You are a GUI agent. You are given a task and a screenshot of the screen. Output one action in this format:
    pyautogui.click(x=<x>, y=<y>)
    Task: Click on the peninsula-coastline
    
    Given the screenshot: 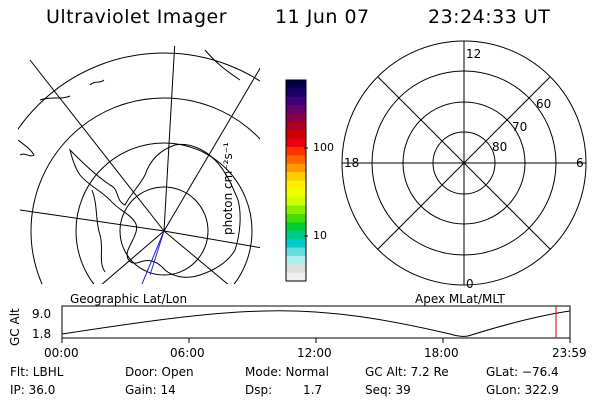 What is the action you would take?
    pyautogui.click(x=98, y=231)
    